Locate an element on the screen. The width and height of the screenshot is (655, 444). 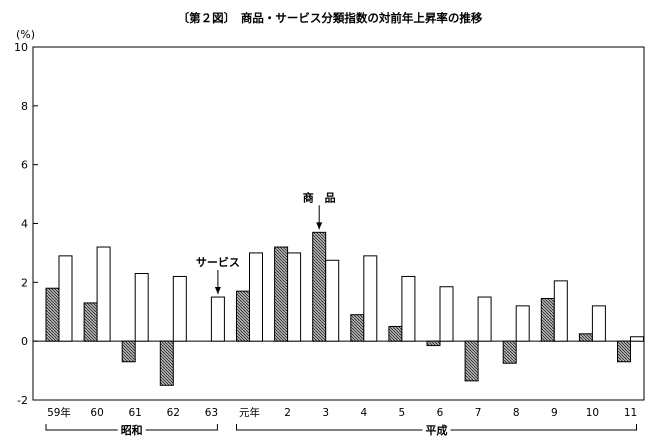
x-tick-label: 5 is located at coordinates (402, 413).